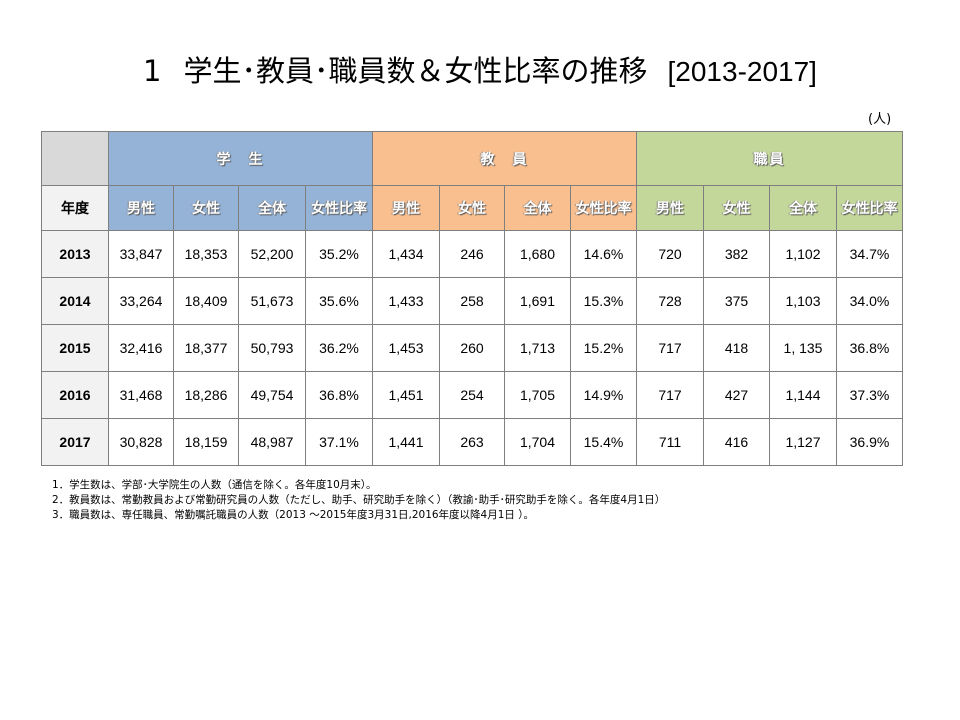 This screenshot has height=720, width=960. Describe the element at coordinates (603, 395) in the screenshot. I see `table-cell: 14.9%` at that location.